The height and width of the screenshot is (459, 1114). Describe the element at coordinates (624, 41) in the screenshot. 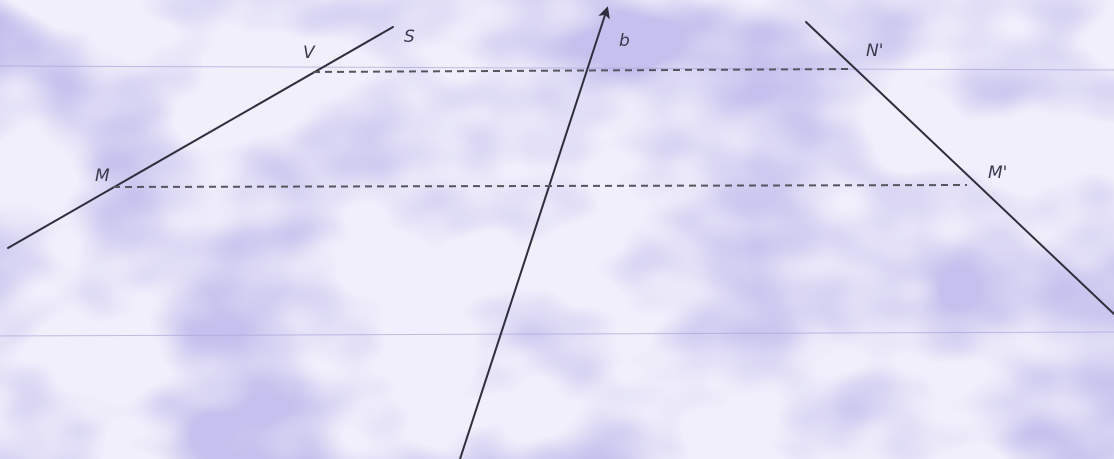

I see `label-b: b` at that location.